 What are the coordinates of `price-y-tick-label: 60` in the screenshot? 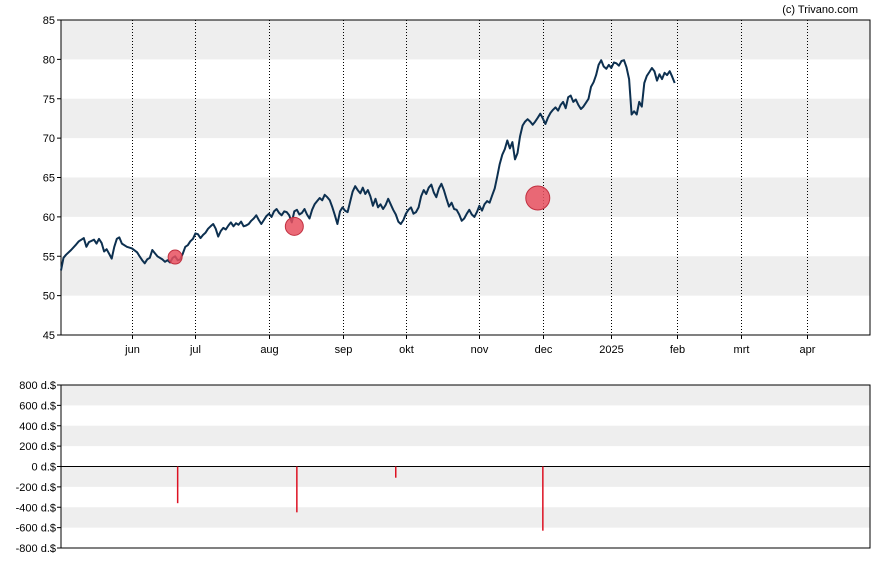 It's located at (49, 218).